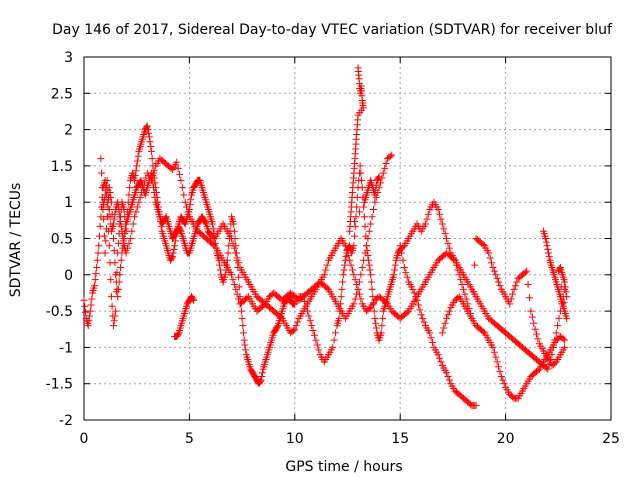 The height and width of the screenshot is (480, 640). What do you see at coordinates (343, 467) in the screenshot?
I see `x-axis-label: GPS time / hours` at bounding box center [343, 467].